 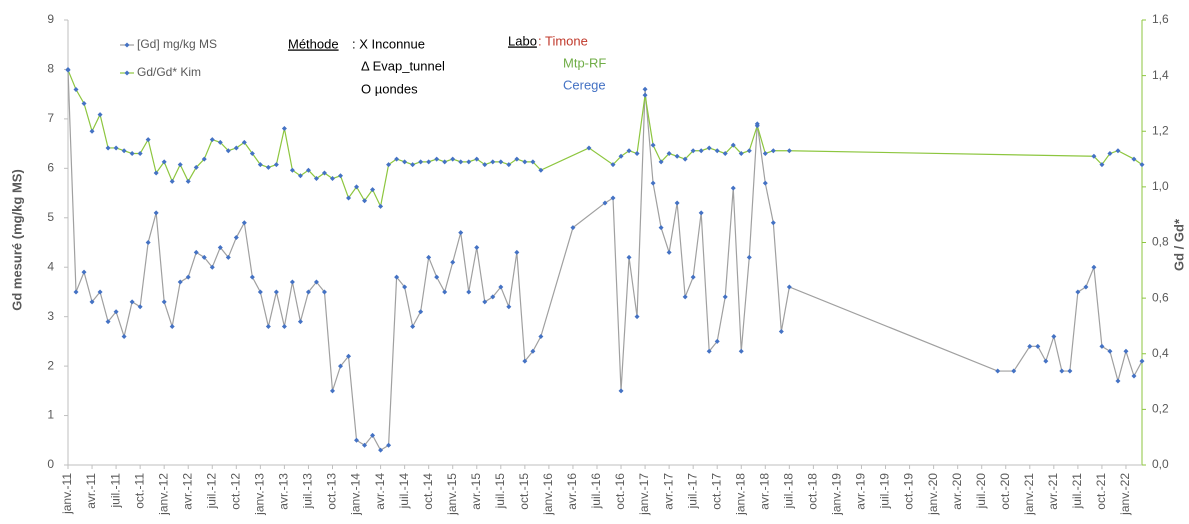 What do you see at coordinates (91, 491) in the screenshot?
I see `x-tick-label: avr.-11` at bounding box center [91, 491].